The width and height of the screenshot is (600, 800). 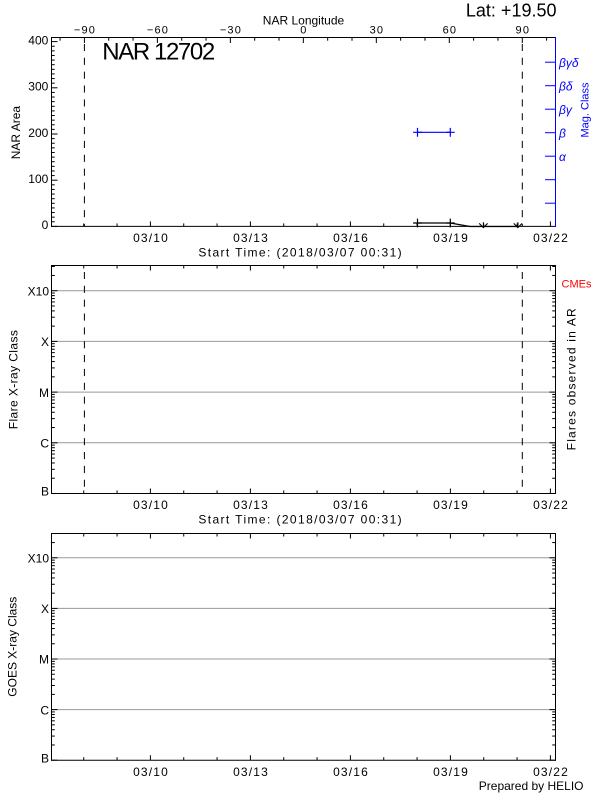 What do you see at coordinates (13, 647) in the screenshot?
I see `svg-text: GOES X-ray Class` at bounding box center [13, 647].